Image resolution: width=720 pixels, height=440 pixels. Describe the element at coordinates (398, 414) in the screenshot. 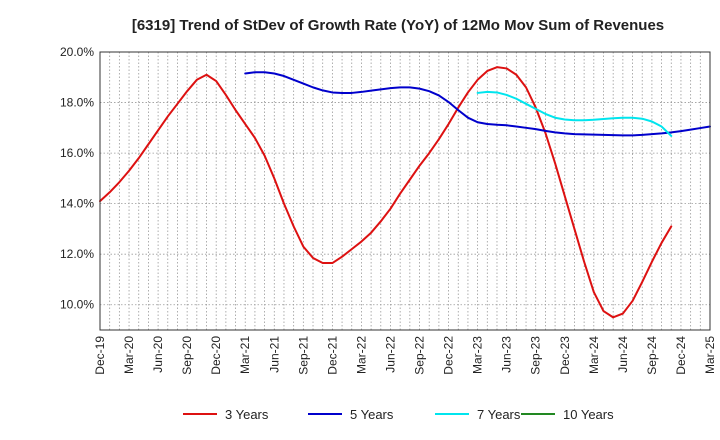

I see `legend: 3 Years 5 Years 7 Years 10 Years` at that location.